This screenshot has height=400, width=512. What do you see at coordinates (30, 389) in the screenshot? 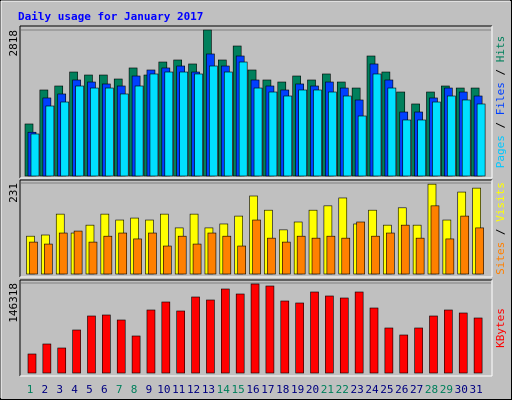
I see `x-tick-label: 1` at bounding box center [30, 389].